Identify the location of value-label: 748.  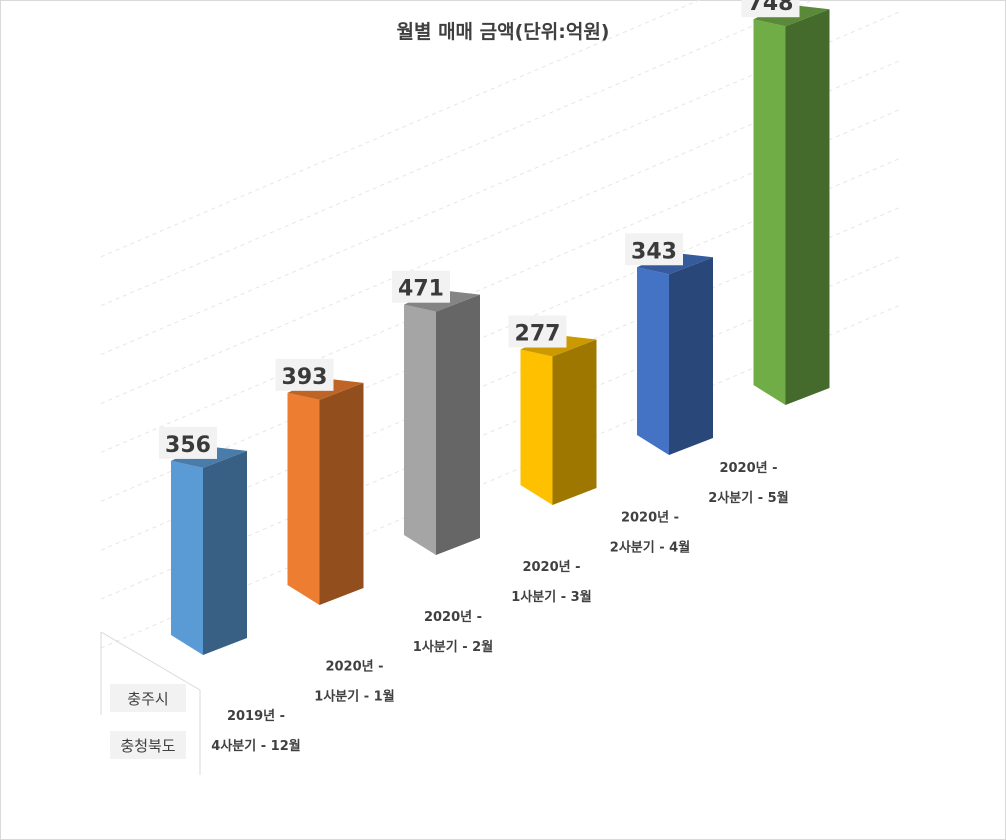
(771, 8).